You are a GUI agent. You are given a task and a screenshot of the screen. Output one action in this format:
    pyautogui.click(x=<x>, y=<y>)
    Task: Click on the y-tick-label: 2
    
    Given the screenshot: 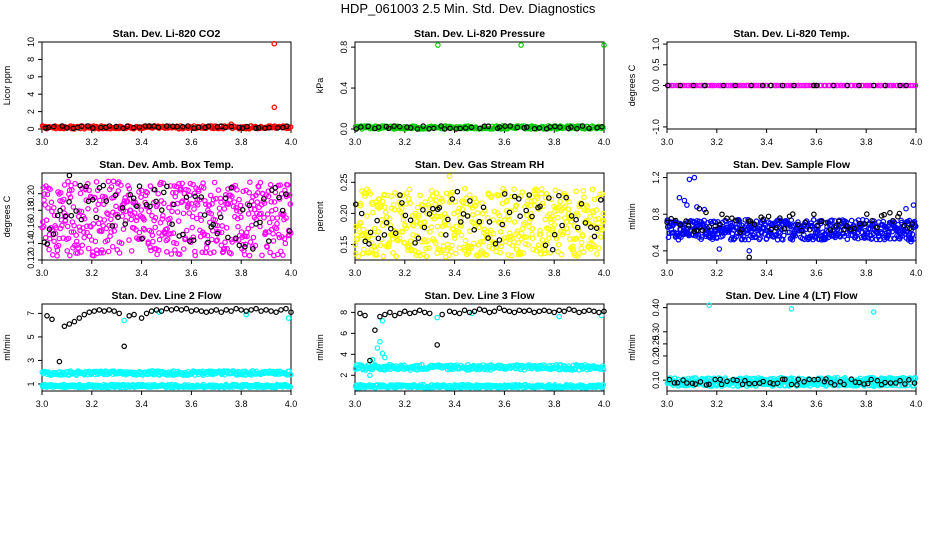 What is the action you would take?
    pyautogui.click(x=31, y=111)
    